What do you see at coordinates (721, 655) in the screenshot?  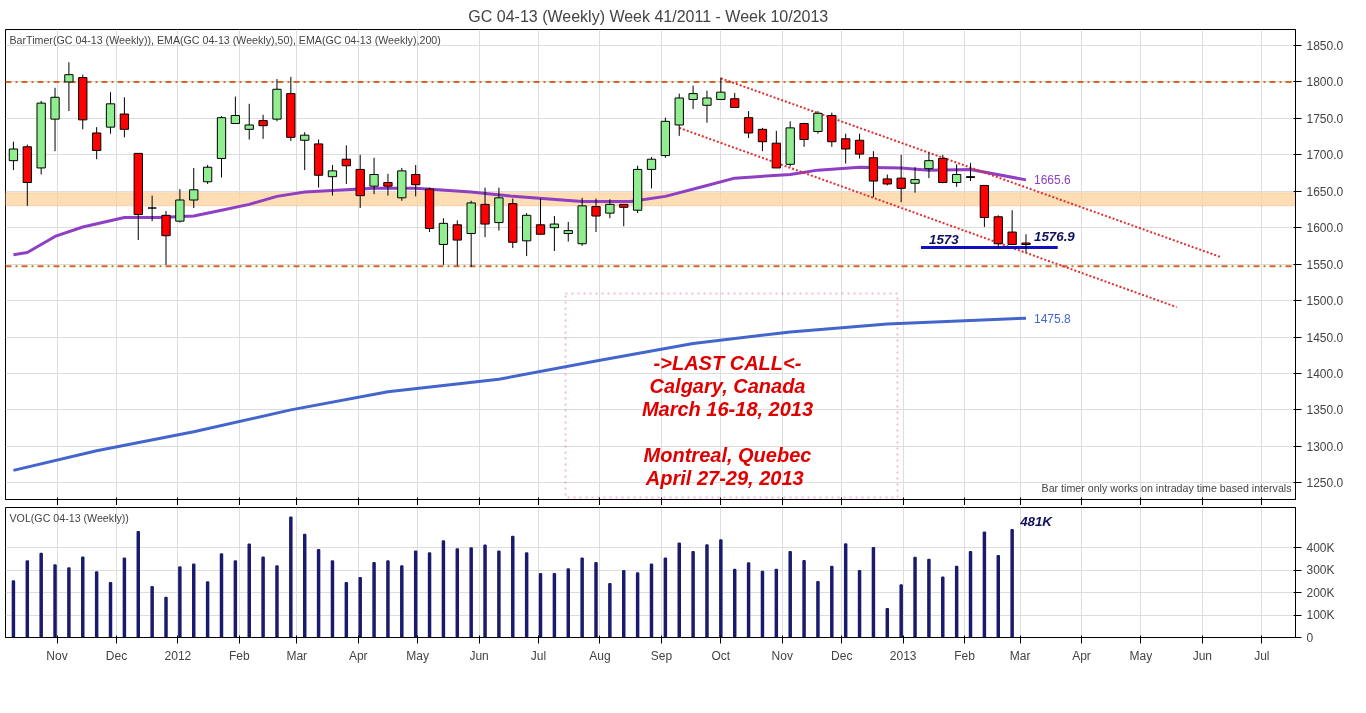 I see `x-tick-label: Oct` at bounding box center [721, 655].